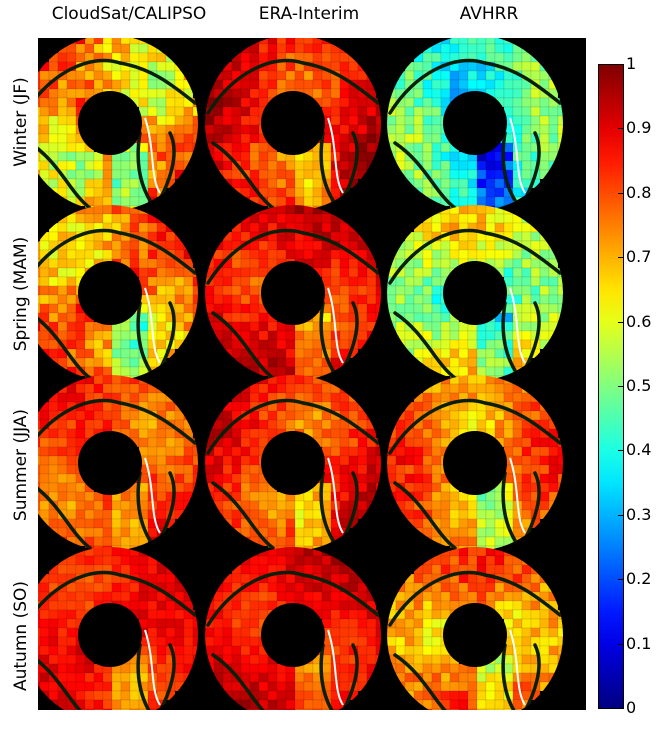 The image size is (664, 737). I want to click on colorbar-tick-label: 0.8, so click(639, 192).